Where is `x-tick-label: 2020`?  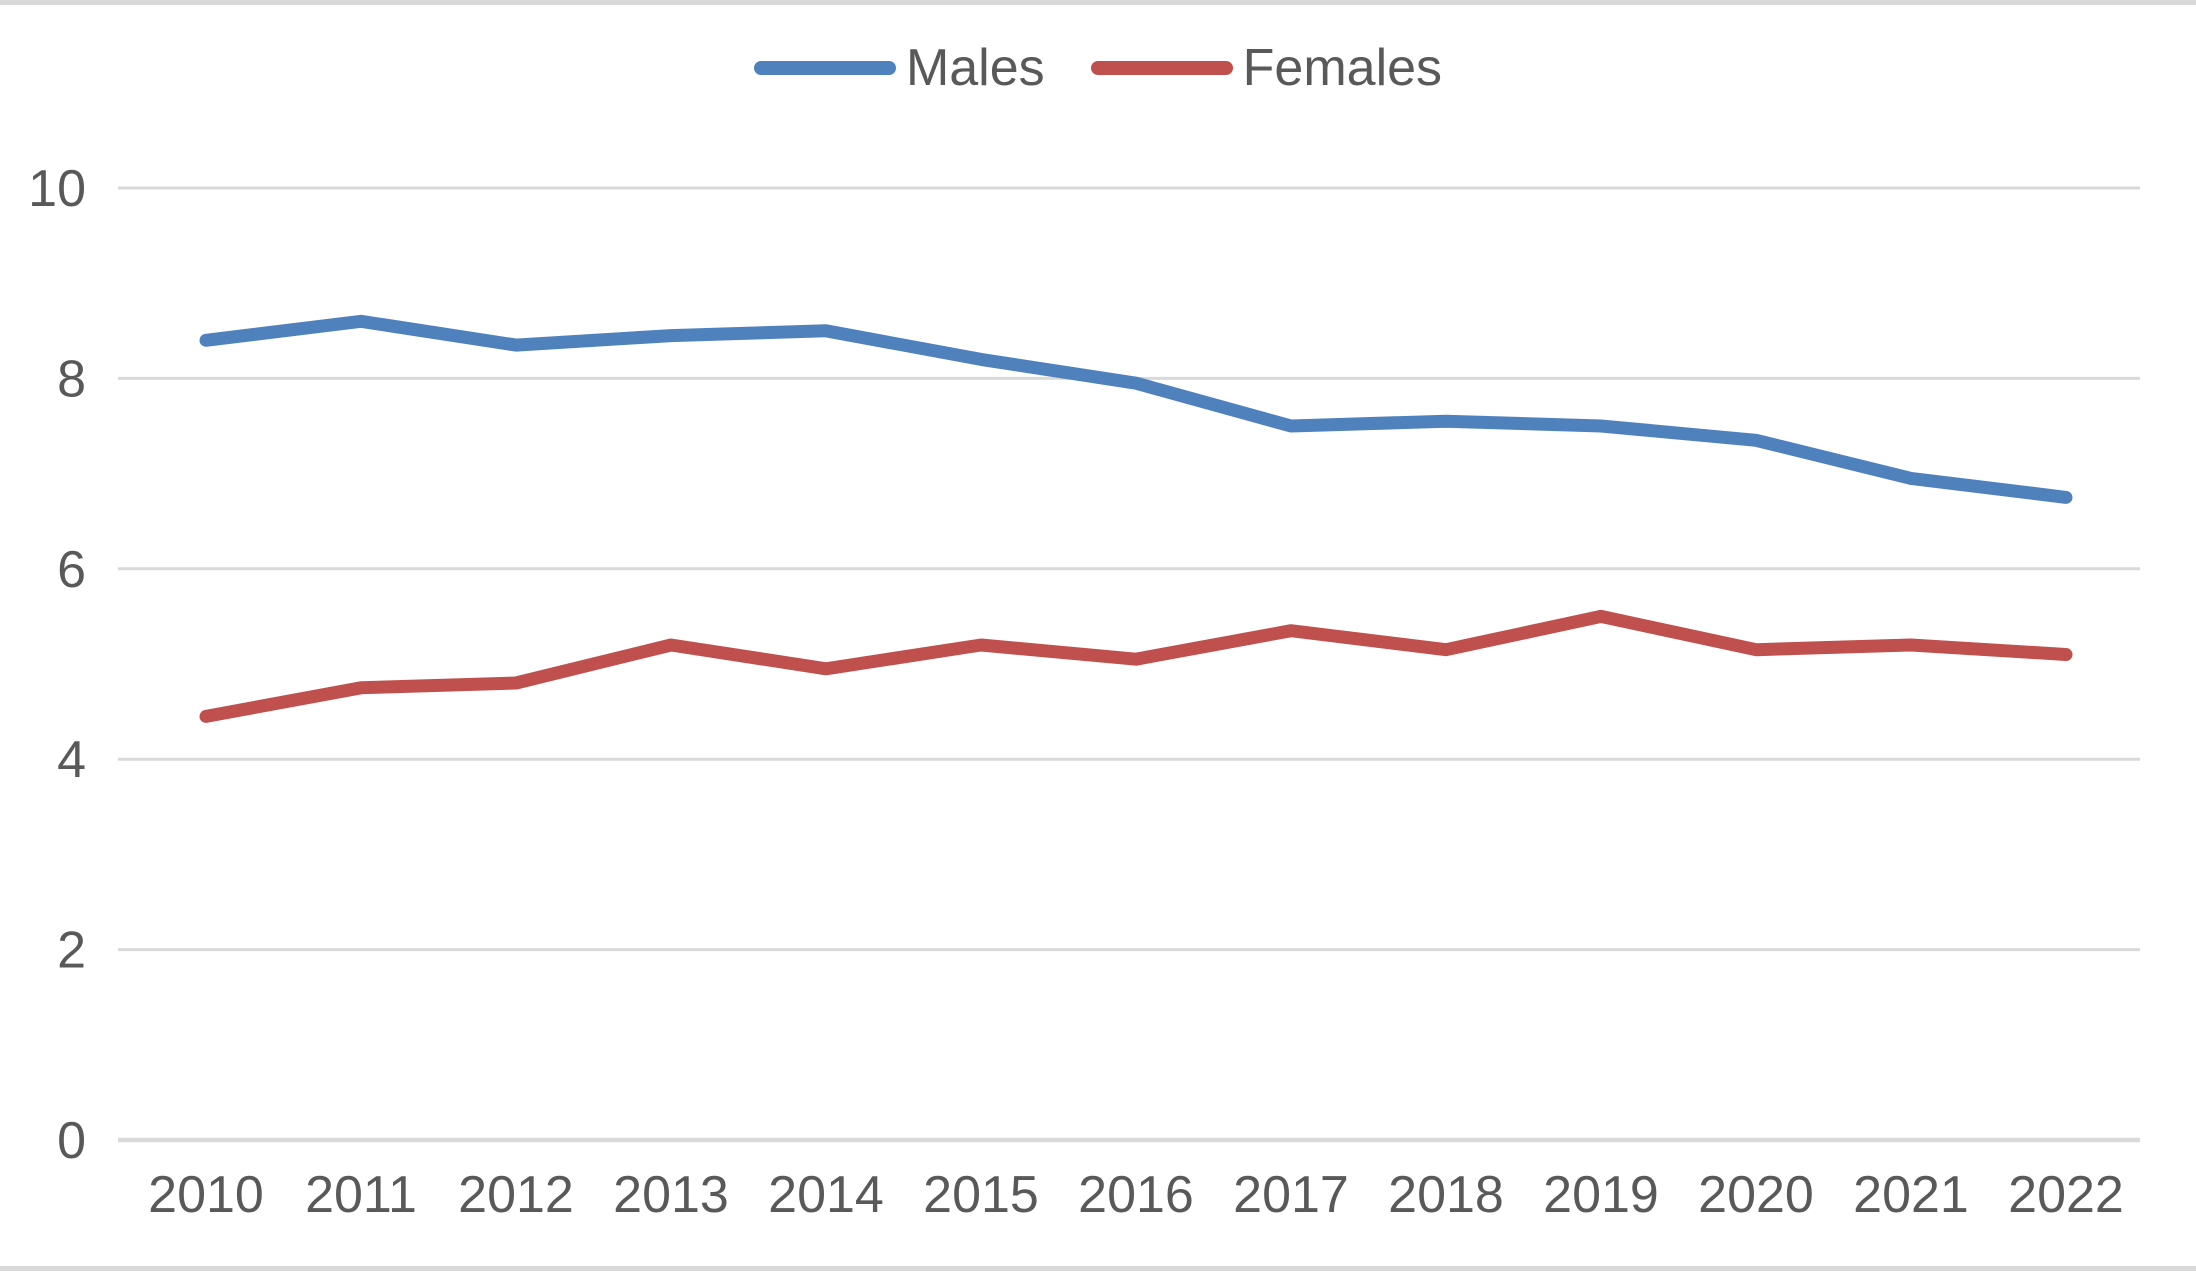
x-tick-label: 2020 is located at coordinates (1756, 1195).